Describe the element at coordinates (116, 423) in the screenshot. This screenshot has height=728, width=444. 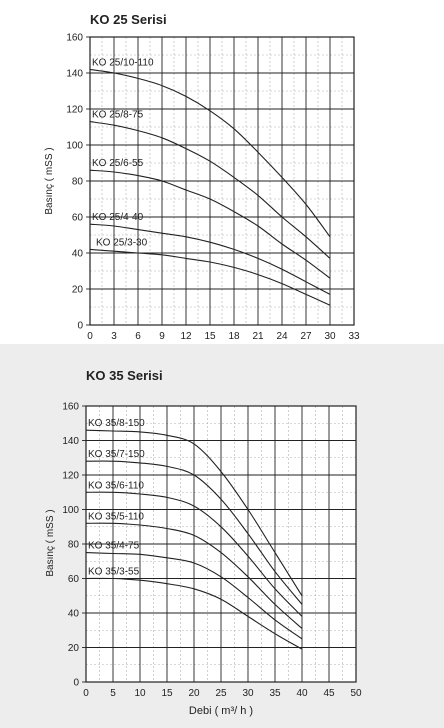
I see `series-label: KO 35/8-150` at that location.